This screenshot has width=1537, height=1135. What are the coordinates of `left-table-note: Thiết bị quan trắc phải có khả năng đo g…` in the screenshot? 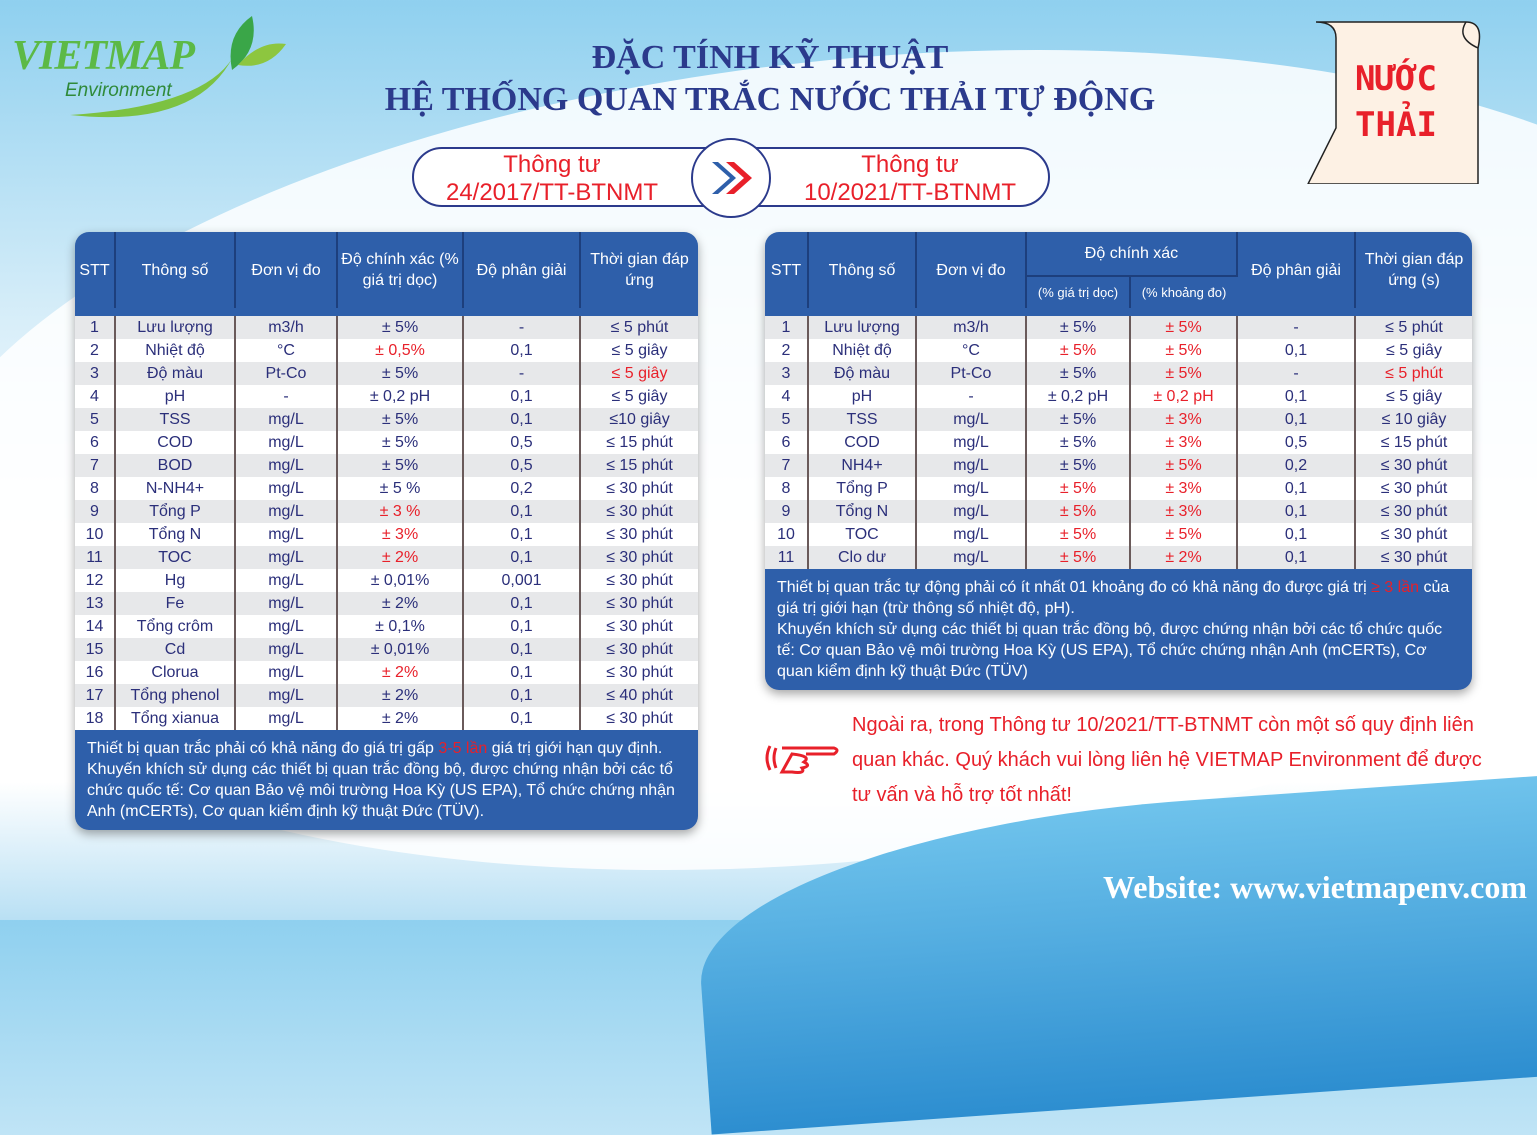 It's located at (386, 780).